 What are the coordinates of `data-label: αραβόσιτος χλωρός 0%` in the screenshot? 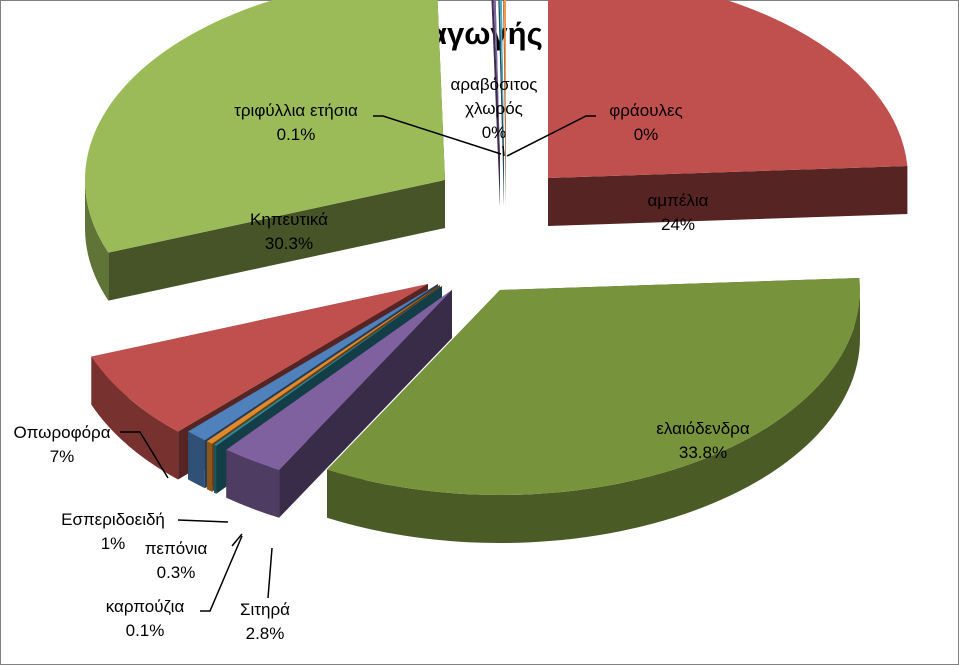 It's located at (494, 108).